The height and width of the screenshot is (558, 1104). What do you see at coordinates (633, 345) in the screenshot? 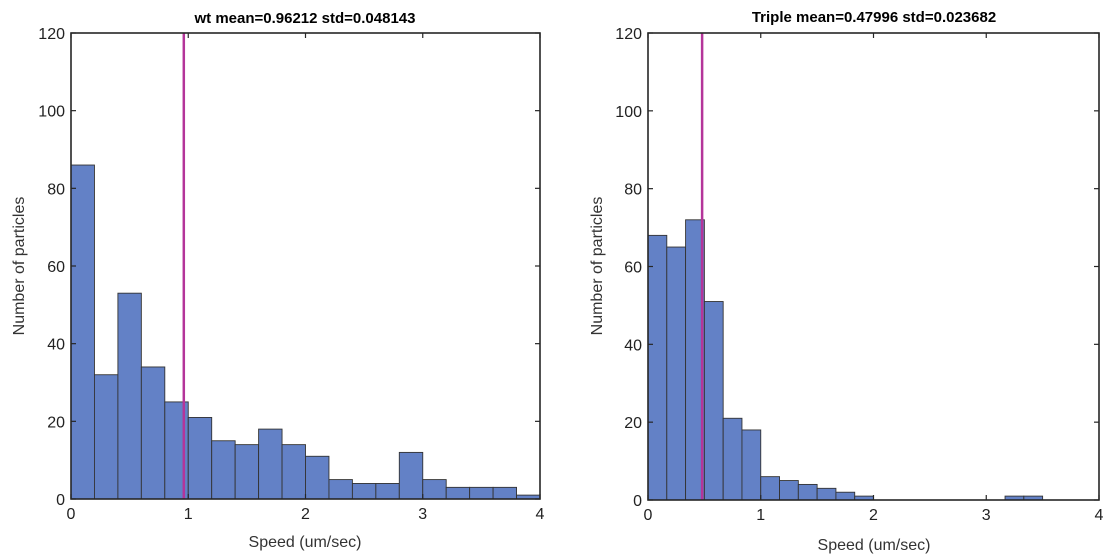
I see `triple-ytick-label: 40` at bounding box center [633, 345].